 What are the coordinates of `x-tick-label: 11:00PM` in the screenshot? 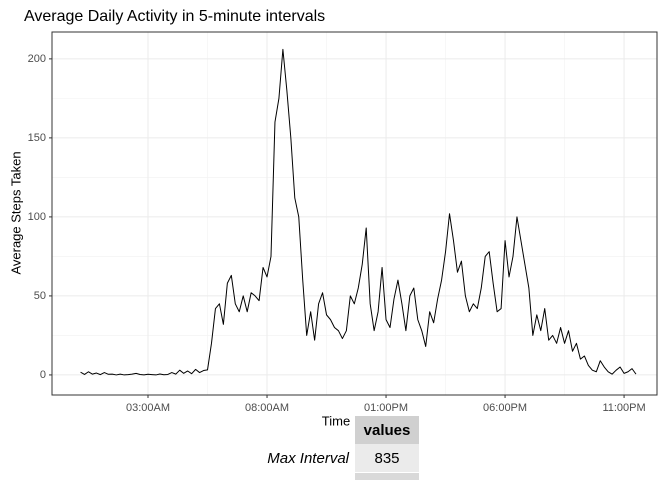 It's located at (623, 408).